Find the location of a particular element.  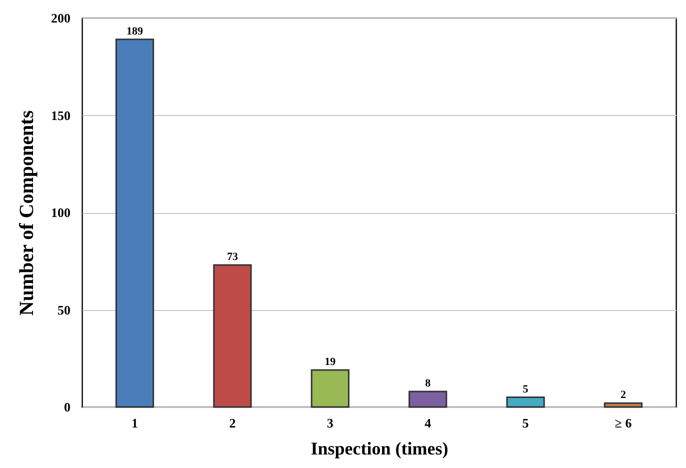

x-tick-label: 3 is located at coordinates (330, 423).